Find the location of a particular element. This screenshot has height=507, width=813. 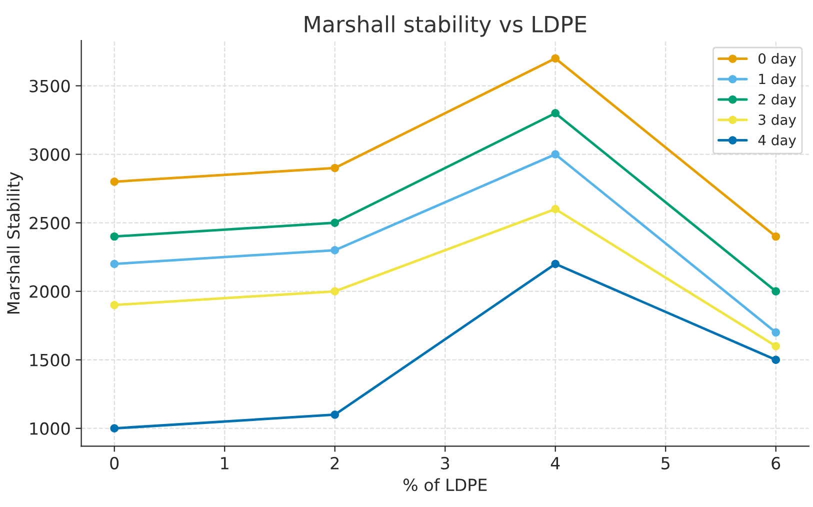

x-tick-label: 3 is located at coordinates (445, 463).